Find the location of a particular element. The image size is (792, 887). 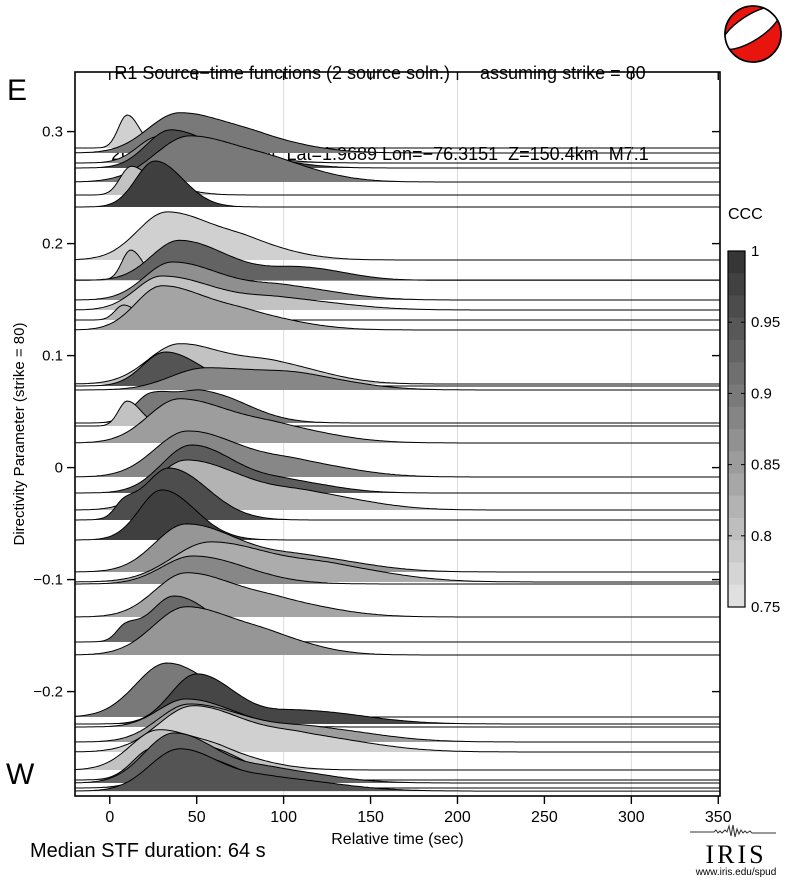

colorbar-tick-label: 0.95 is located at coordinates (765, 322).